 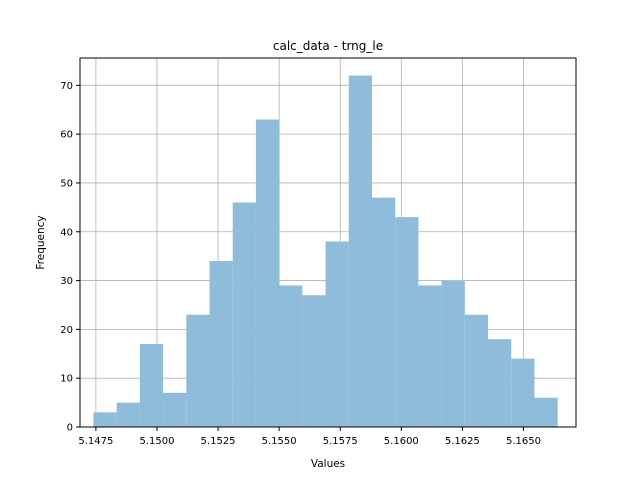 I want to click on y-tick-label: 40, so click(x=66, y=232).